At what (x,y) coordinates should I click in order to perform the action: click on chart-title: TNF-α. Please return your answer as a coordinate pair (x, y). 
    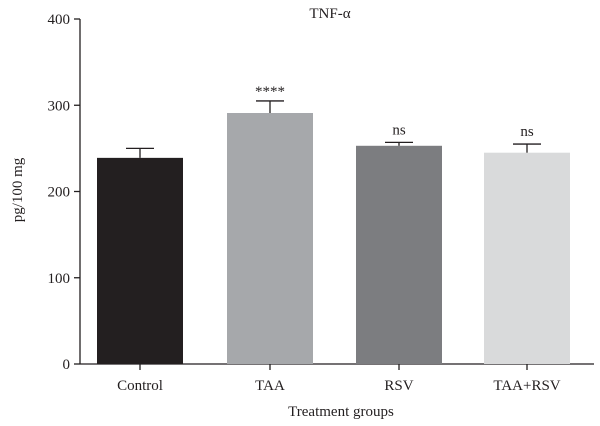
    Looking at the image, I should click on (329, 14).